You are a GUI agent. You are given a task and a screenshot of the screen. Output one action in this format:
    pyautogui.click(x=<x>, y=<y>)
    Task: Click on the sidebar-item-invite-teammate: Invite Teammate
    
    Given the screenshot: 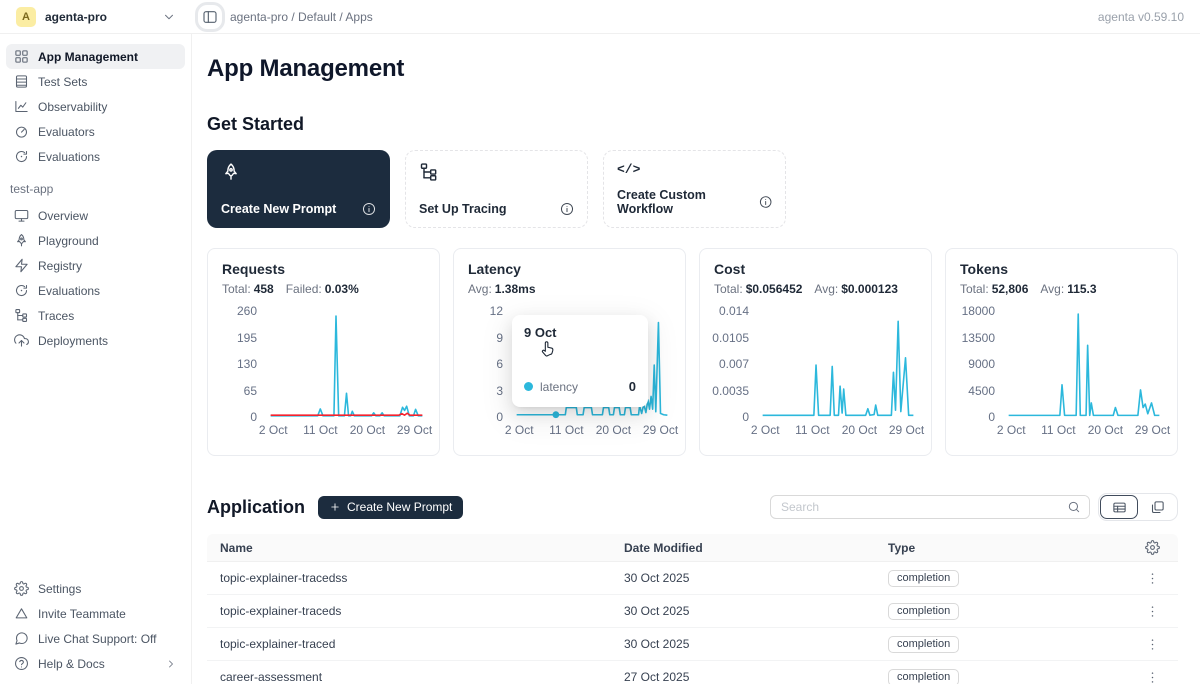 What is the action you would take?
    pyautogui.click(x=95, y=613)
    